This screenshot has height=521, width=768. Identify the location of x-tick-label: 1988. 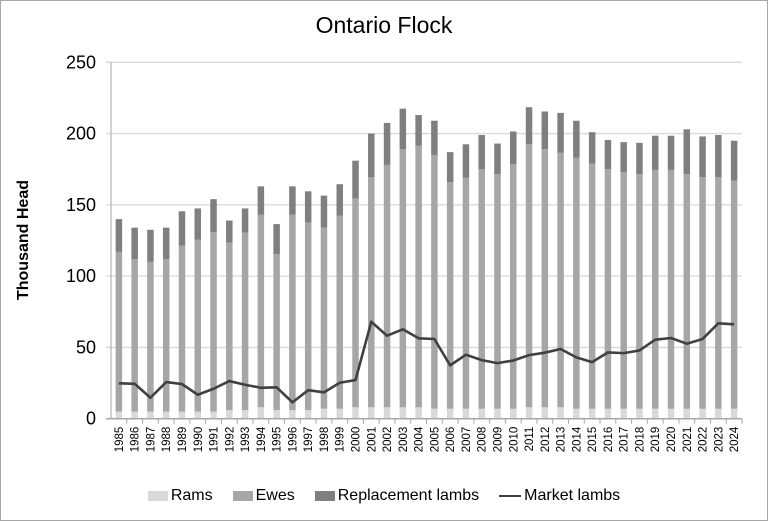
(167, 440).